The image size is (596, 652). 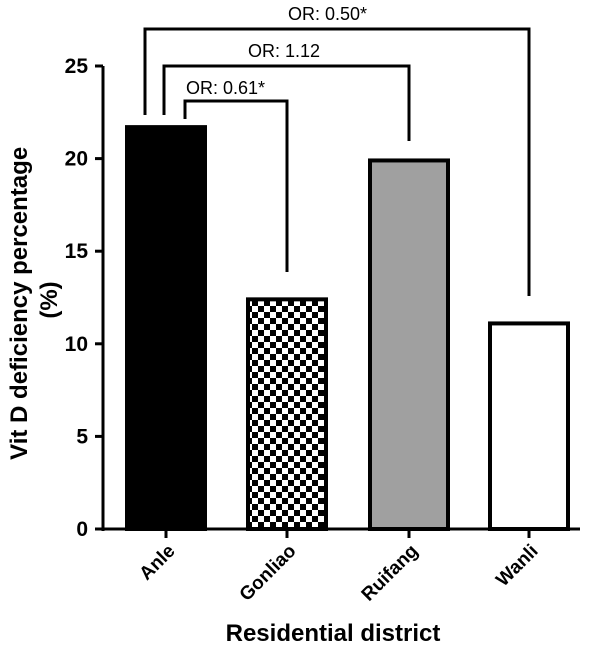 I want to click on y-axis-title-line2: (%), so click(x=49, y=299).